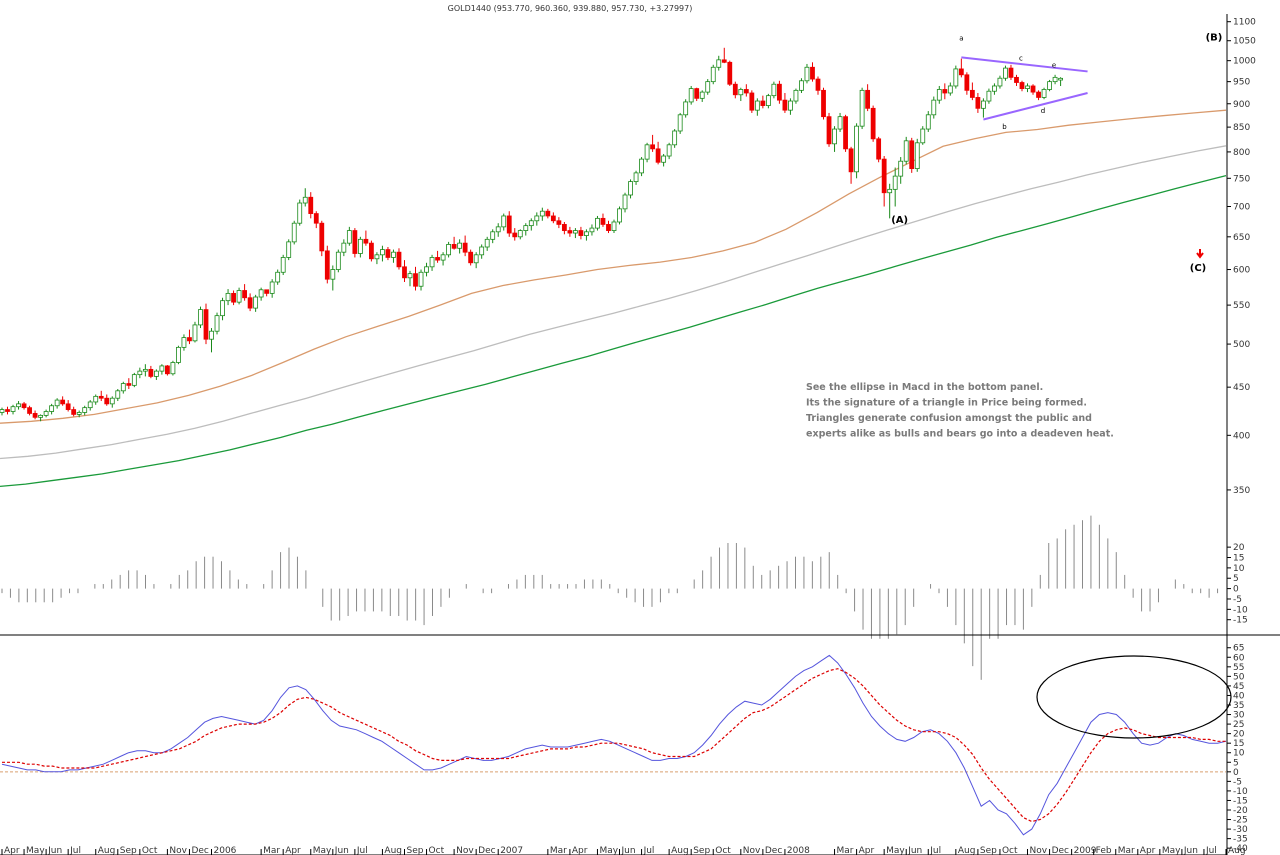 The width and height of the screenshot is (1280, 855). Describe the element at coordinates (1085, 850) in the screenshot. I see `x-axis-tick-label: 2009` at that location.